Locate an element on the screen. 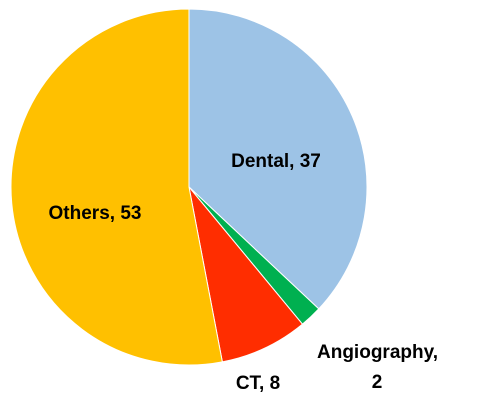 This screenshot has height=400, width=497. data-label: Angiography, 2 is located at coordinates (378, 367).